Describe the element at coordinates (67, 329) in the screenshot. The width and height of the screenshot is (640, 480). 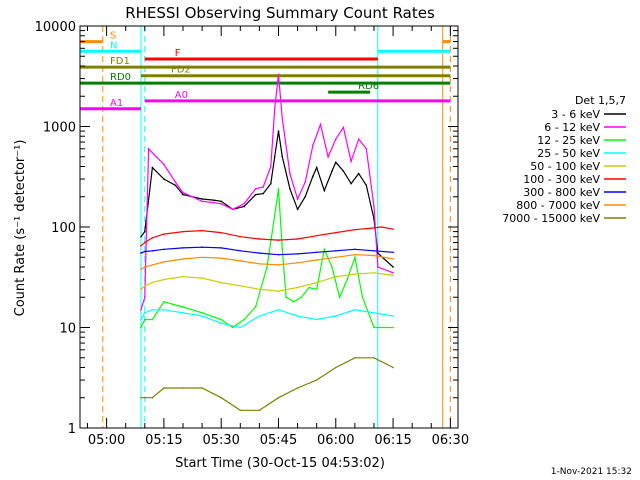
I see `y-tick-label-1: 10` at that location.